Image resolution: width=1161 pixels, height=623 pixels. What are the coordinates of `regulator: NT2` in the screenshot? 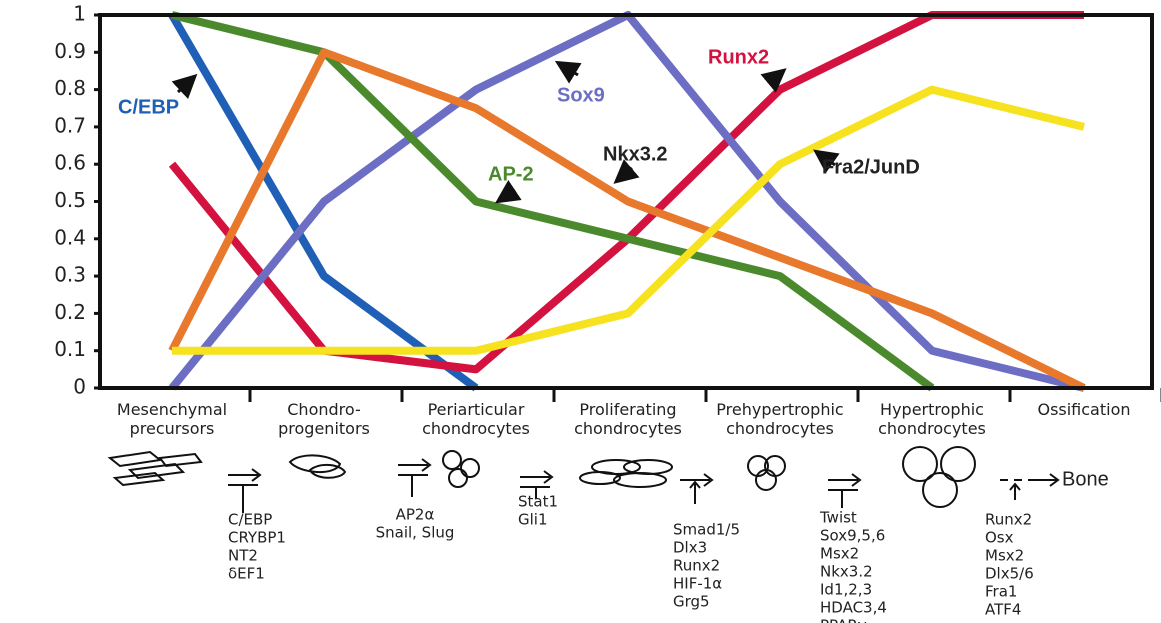 It's located at (243, 556).